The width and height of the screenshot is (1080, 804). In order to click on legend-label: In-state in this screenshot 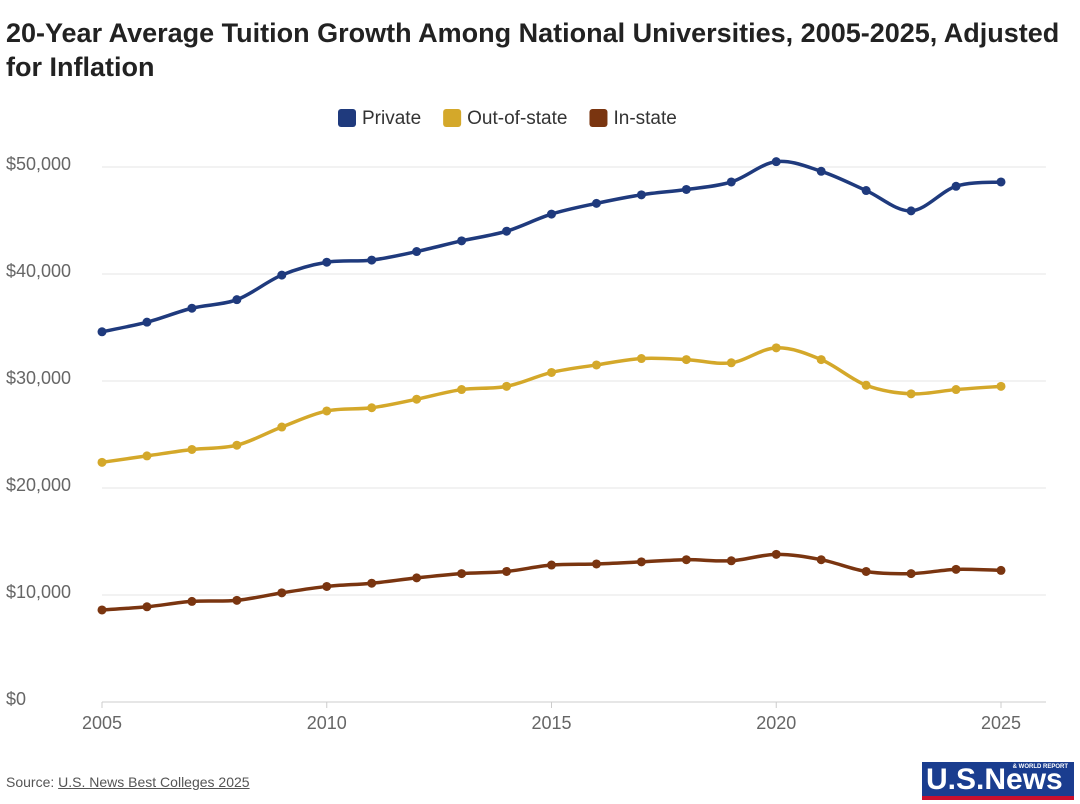, I will do `click(644, 118)`.